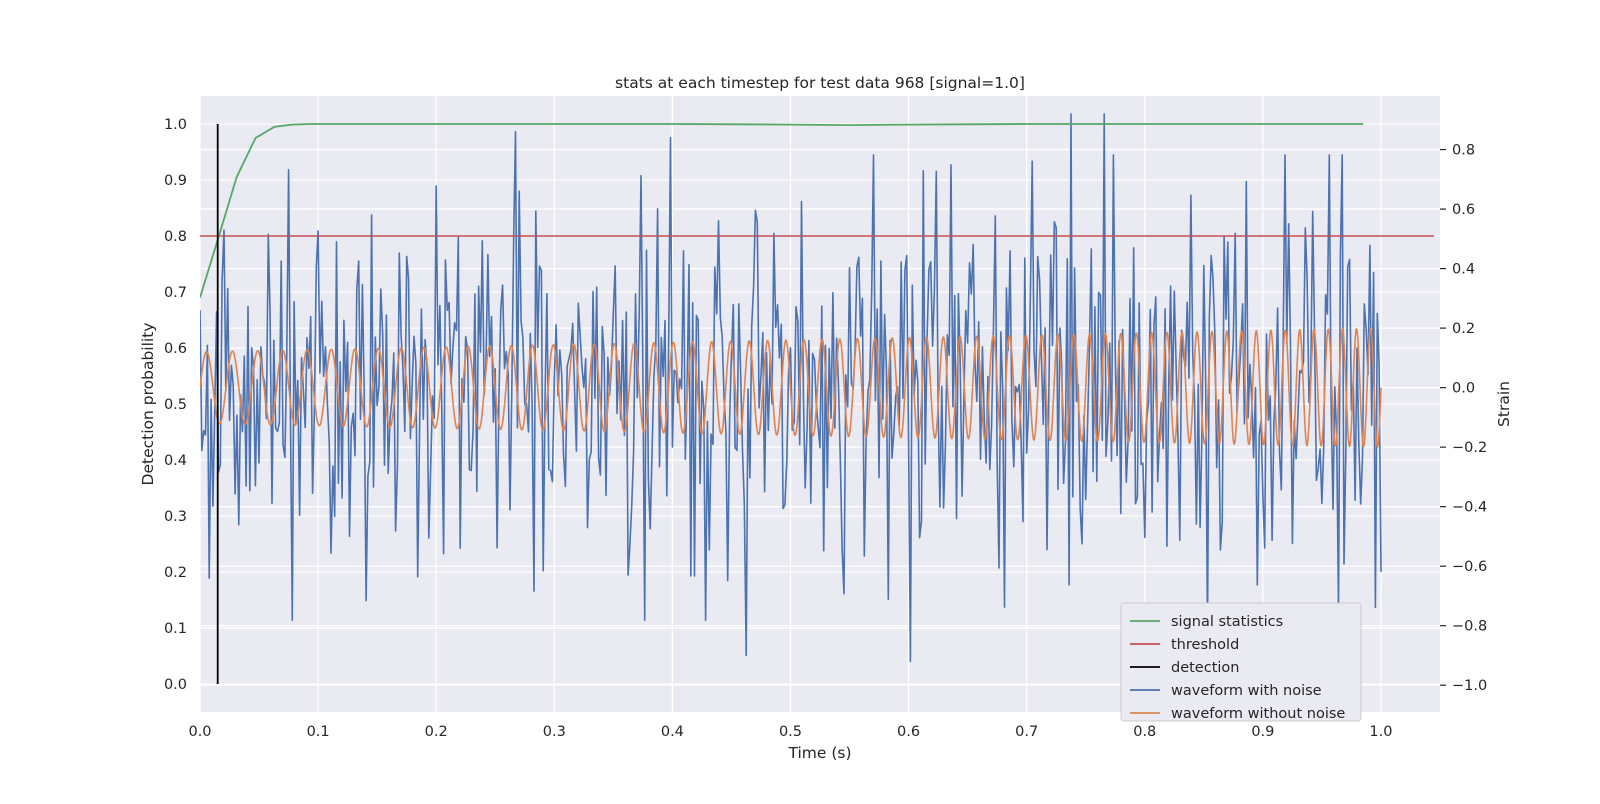 This screenshot has height=804, width=1600. I want to click on y-axis-label: Detection probability, so click(148, 404).